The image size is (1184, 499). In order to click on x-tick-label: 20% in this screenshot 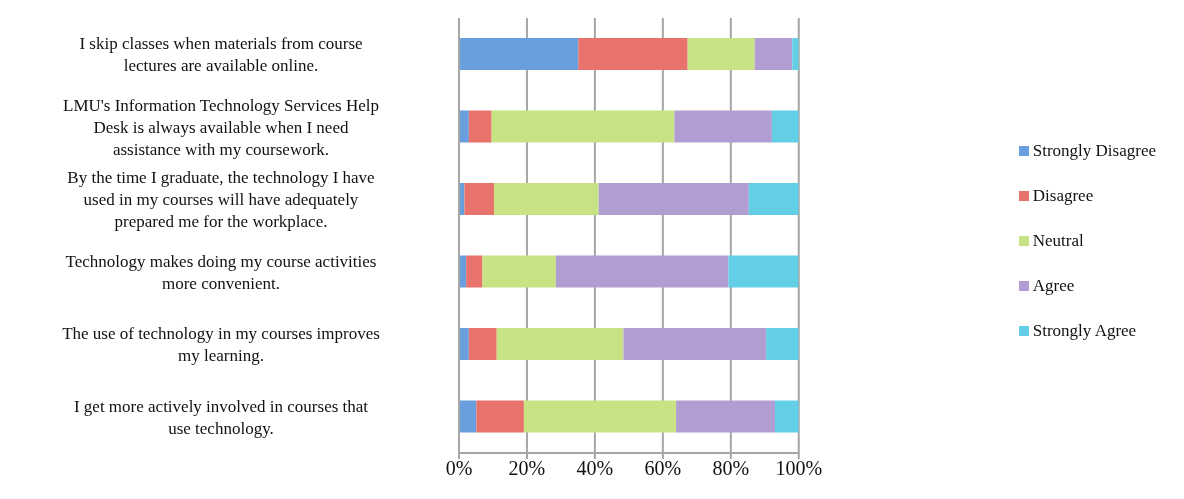, I will do `click(527, 468)`.